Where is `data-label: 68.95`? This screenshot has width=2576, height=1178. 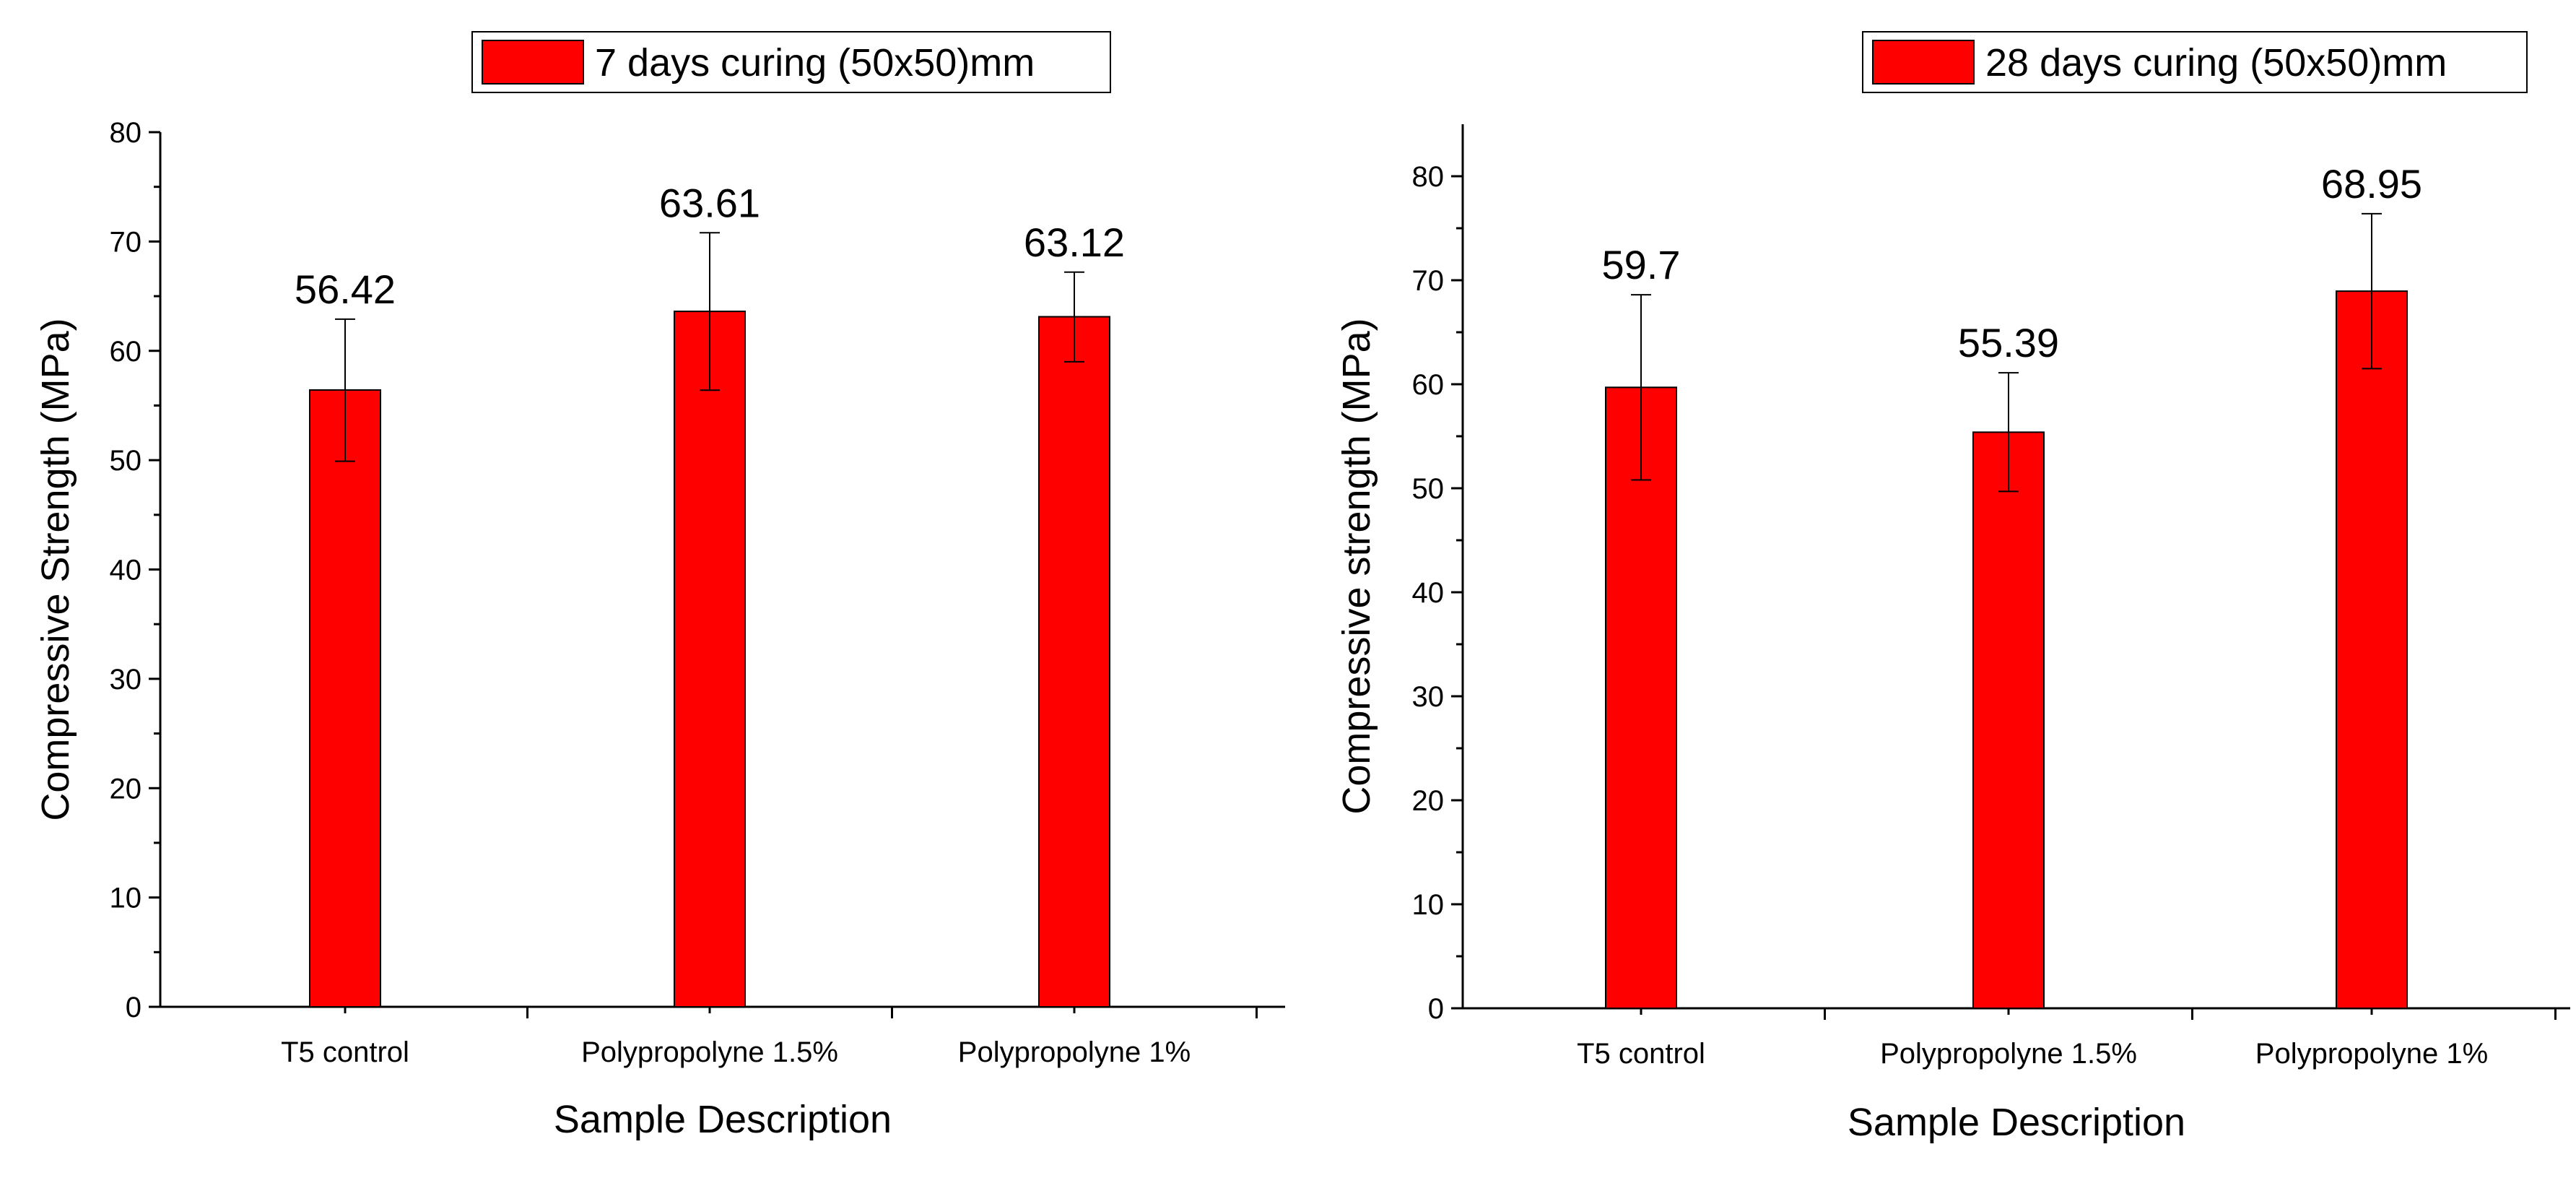 data-label: 68.95 is located at coordinates (2371, 184).